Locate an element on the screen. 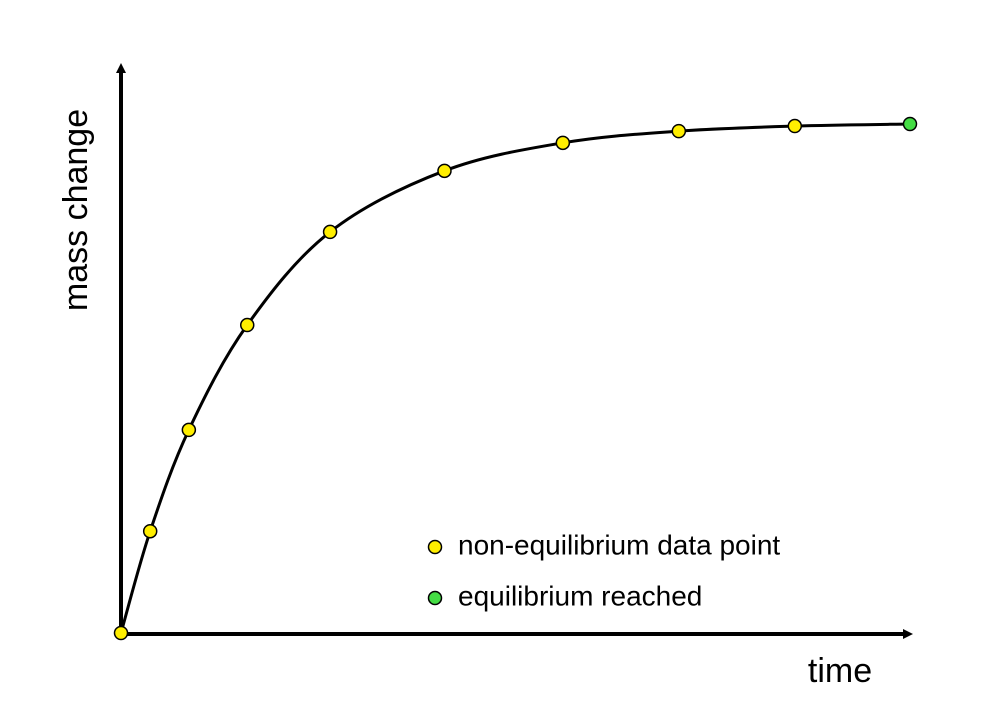 Image resolution: width=991 pixels, height=719 pixels. legend-label: non-equilibrium data point is located at coordinates (619, 544).